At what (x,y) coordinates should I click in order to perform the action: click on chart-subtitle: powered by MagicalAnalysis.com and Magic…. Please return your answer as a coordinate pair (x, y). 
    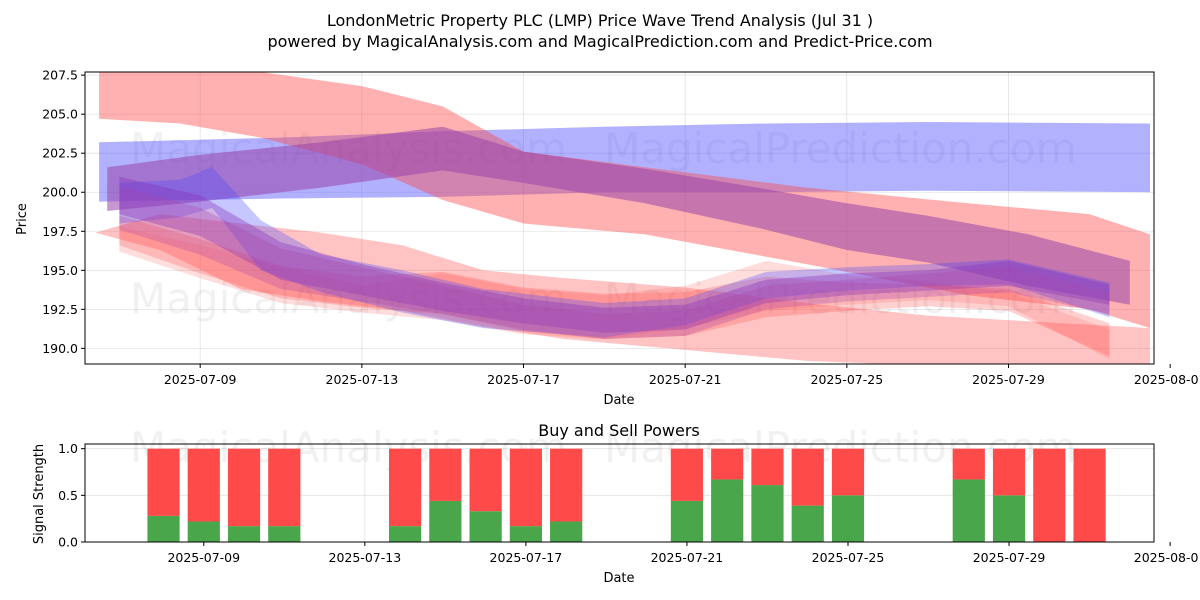
    Looking at the image, I should click on (599, 41).